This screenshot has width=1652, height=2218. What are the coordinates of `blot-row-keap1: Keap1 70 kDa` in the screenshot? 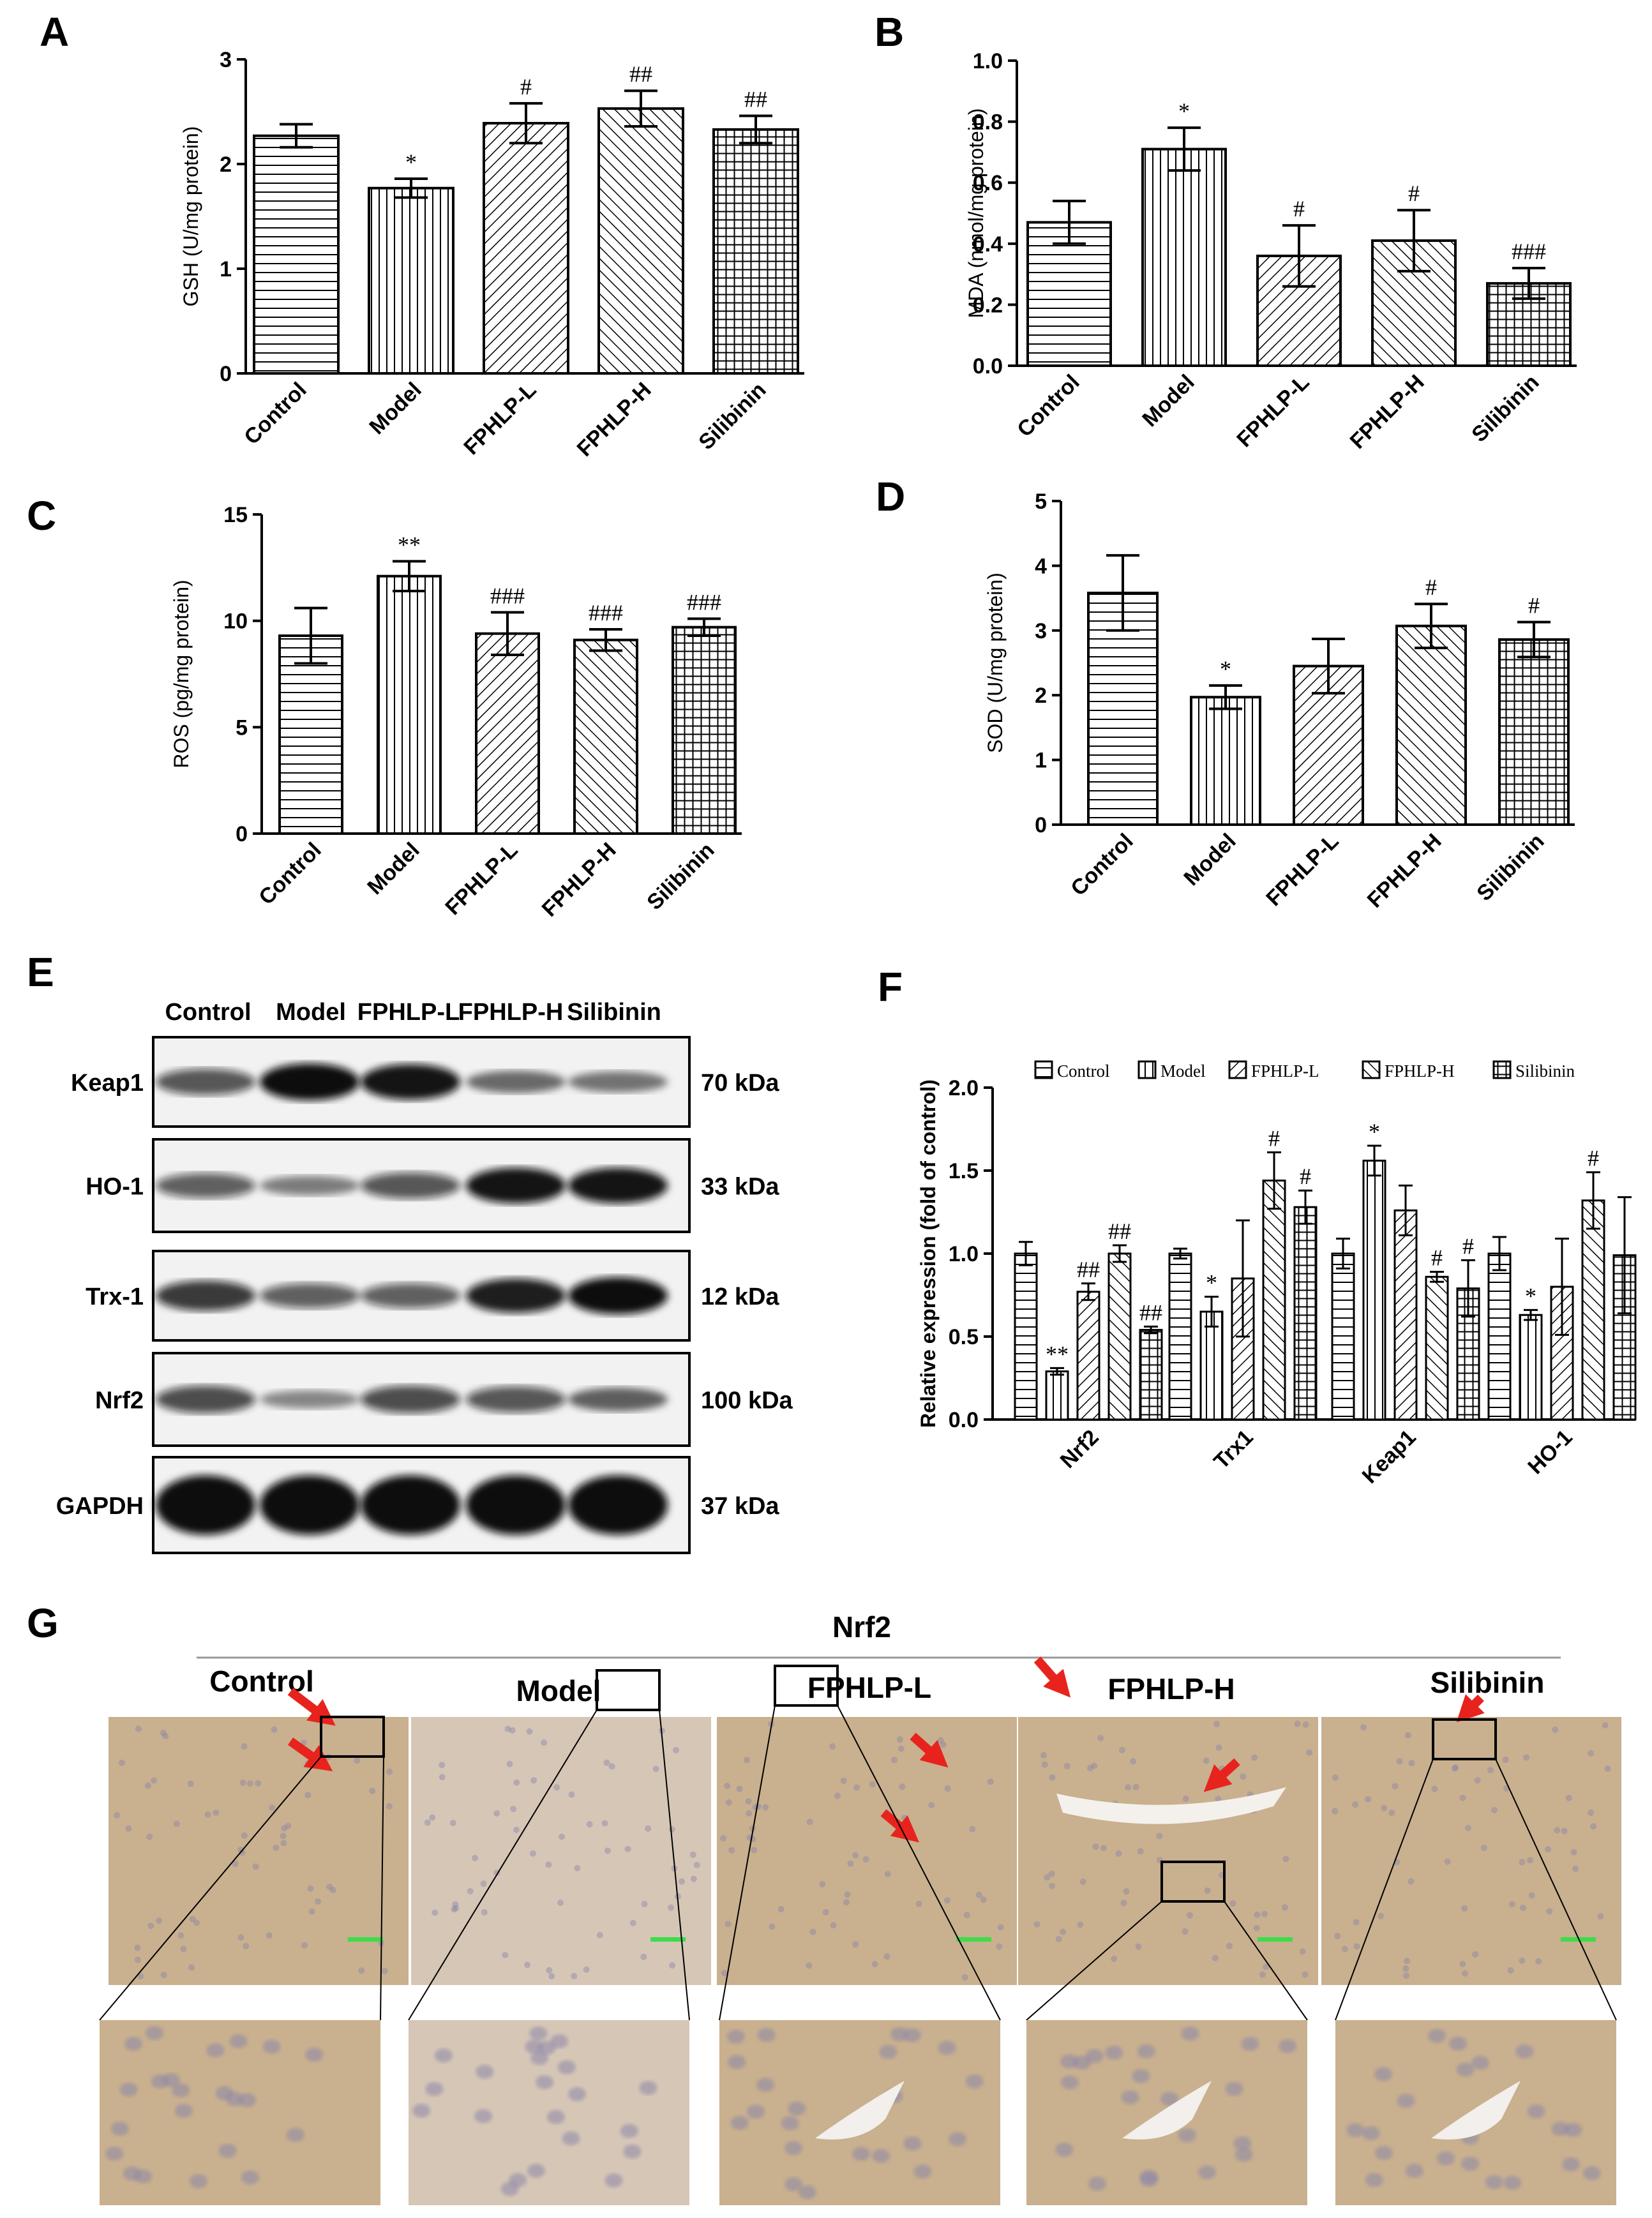 It's located at (425, 1082).